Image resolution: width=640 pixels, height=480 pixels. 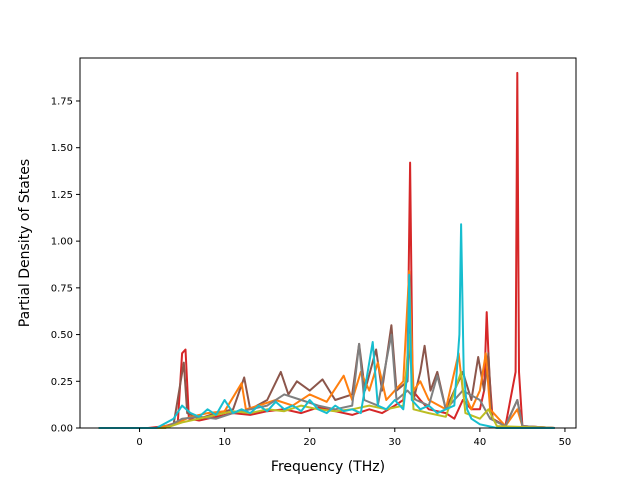 I want to click on y-axis-label: Partial Density of States, so click(x=25, y=243).